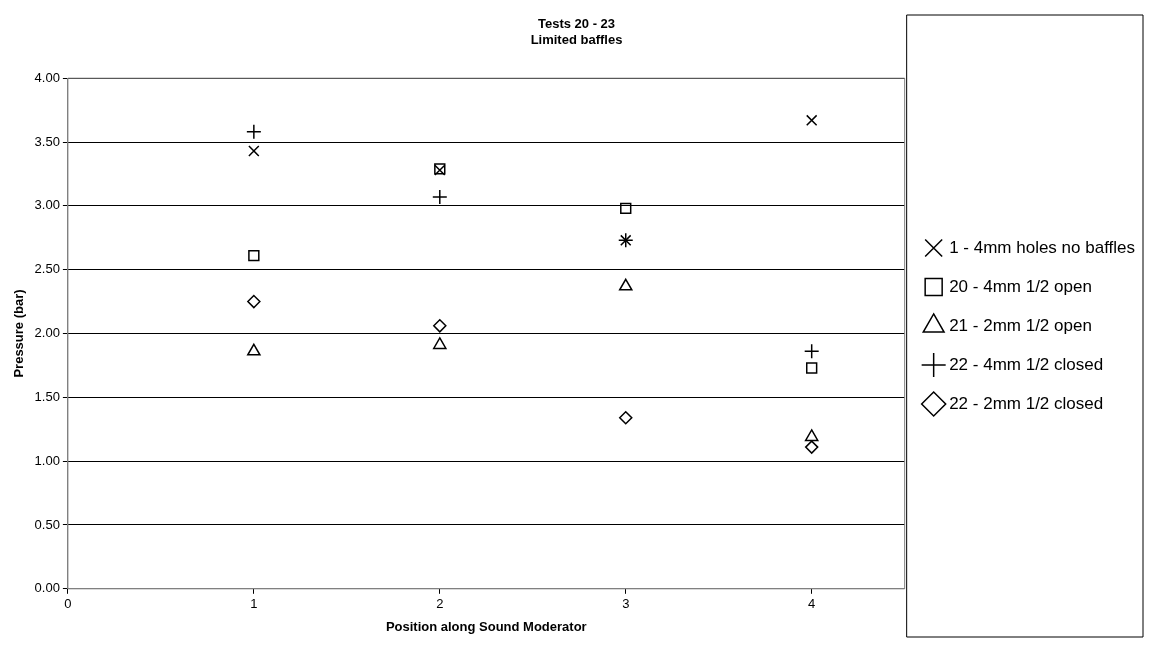 The height and width of the screenshot is (647, 1163). What do you see at coordinates (254, 604) in the screenshot?
I see `x-tick-label: 1` at bounding box center [254, 604].